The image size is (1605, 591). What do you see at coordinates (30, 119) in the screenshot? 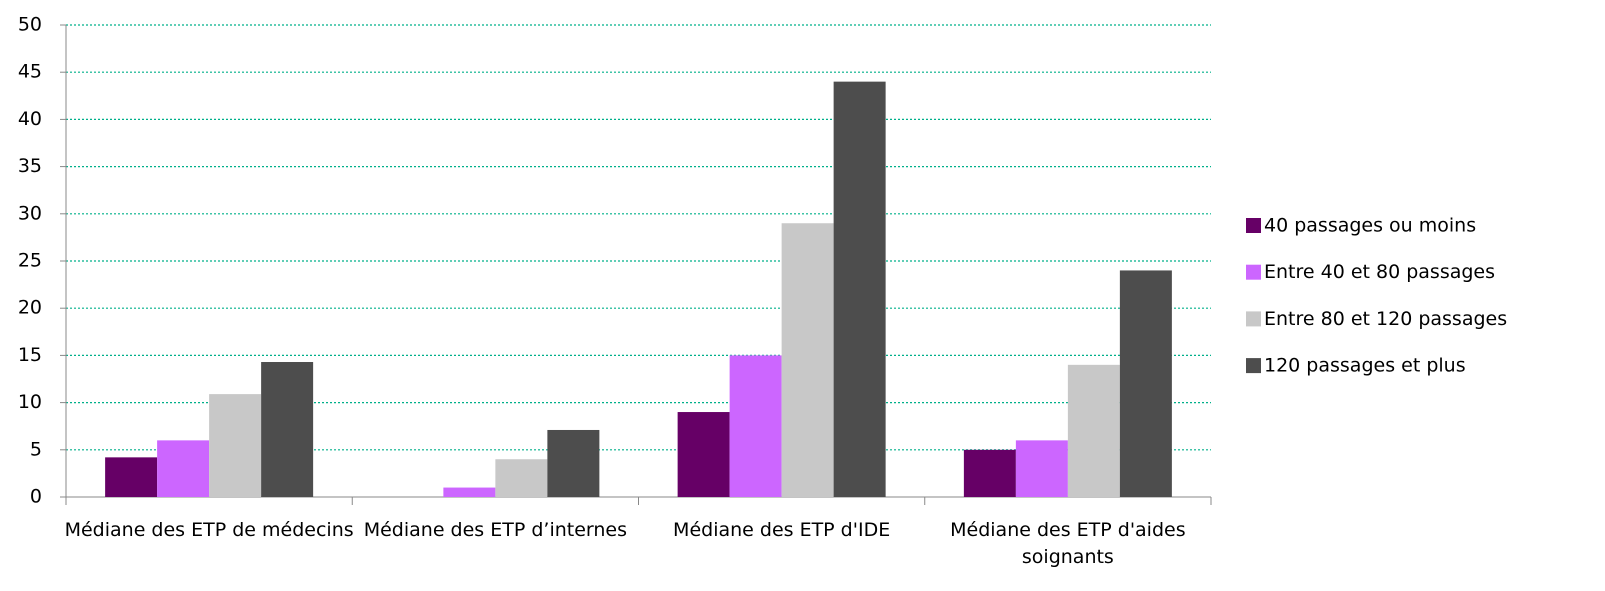
I see `y-tick-label: 40` at bounding box center [30, 119].